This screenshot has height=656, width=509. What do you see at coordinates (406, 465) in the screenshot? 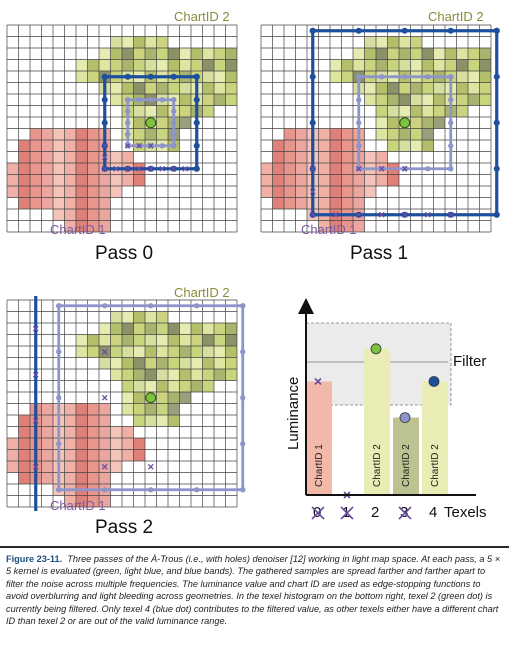
I see `texel-3-chart-label: ChartID 2` at bounding box center [406, 465].